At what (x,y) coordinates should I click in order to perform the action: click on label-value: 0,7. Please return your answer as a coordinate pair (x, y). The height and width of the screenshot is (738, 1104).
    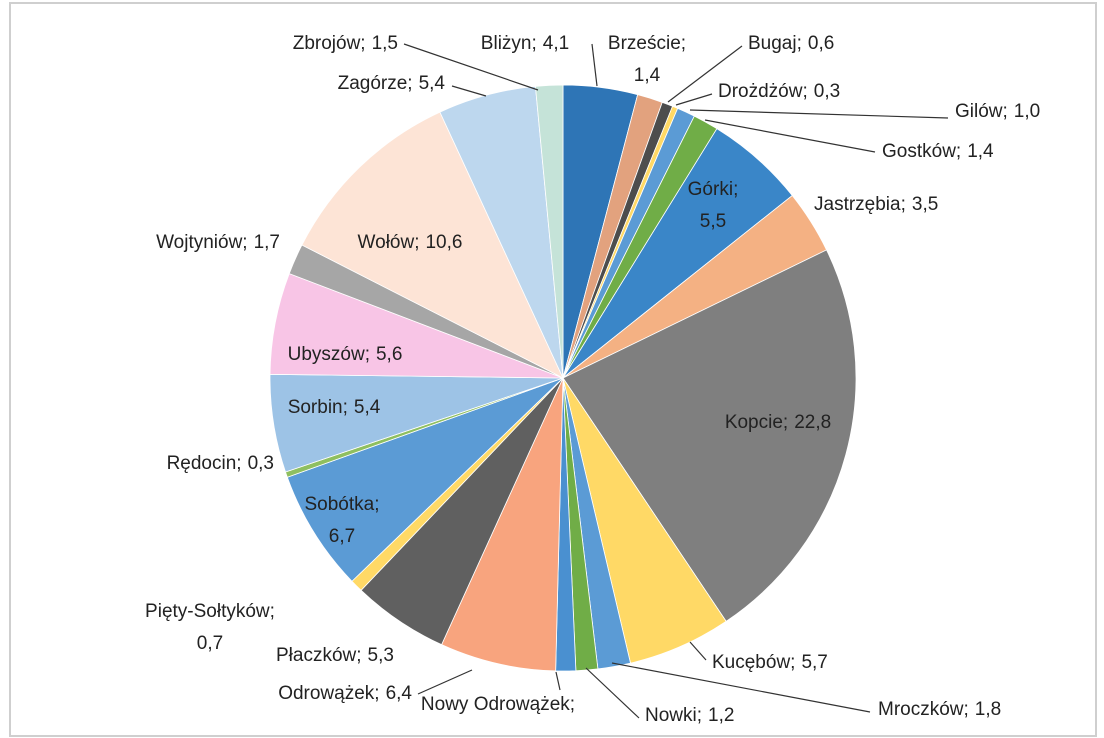
    Looking at the image, I should click on (210, 643).